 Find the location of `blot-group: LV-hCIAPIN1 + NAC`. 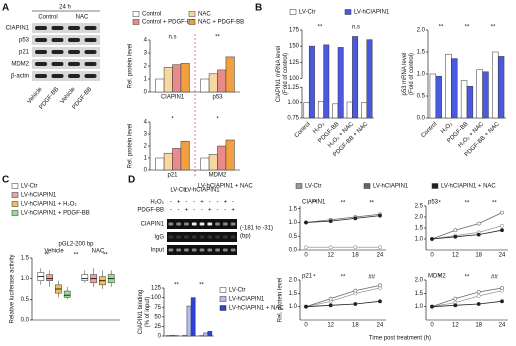

blot-group: LV-hCIAPIN1 + NAC is located at coordinates (225, 187).